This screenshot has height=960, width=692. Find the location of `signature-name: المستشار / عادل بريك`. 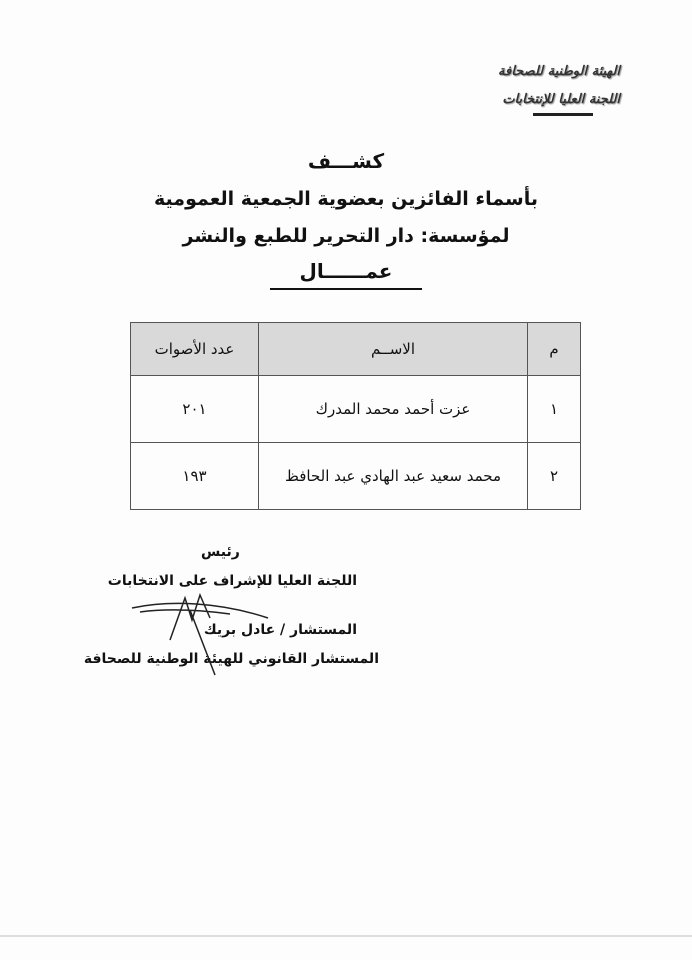

signature-name: المستشار / عادل بريك is located at coordinates (280, 630).